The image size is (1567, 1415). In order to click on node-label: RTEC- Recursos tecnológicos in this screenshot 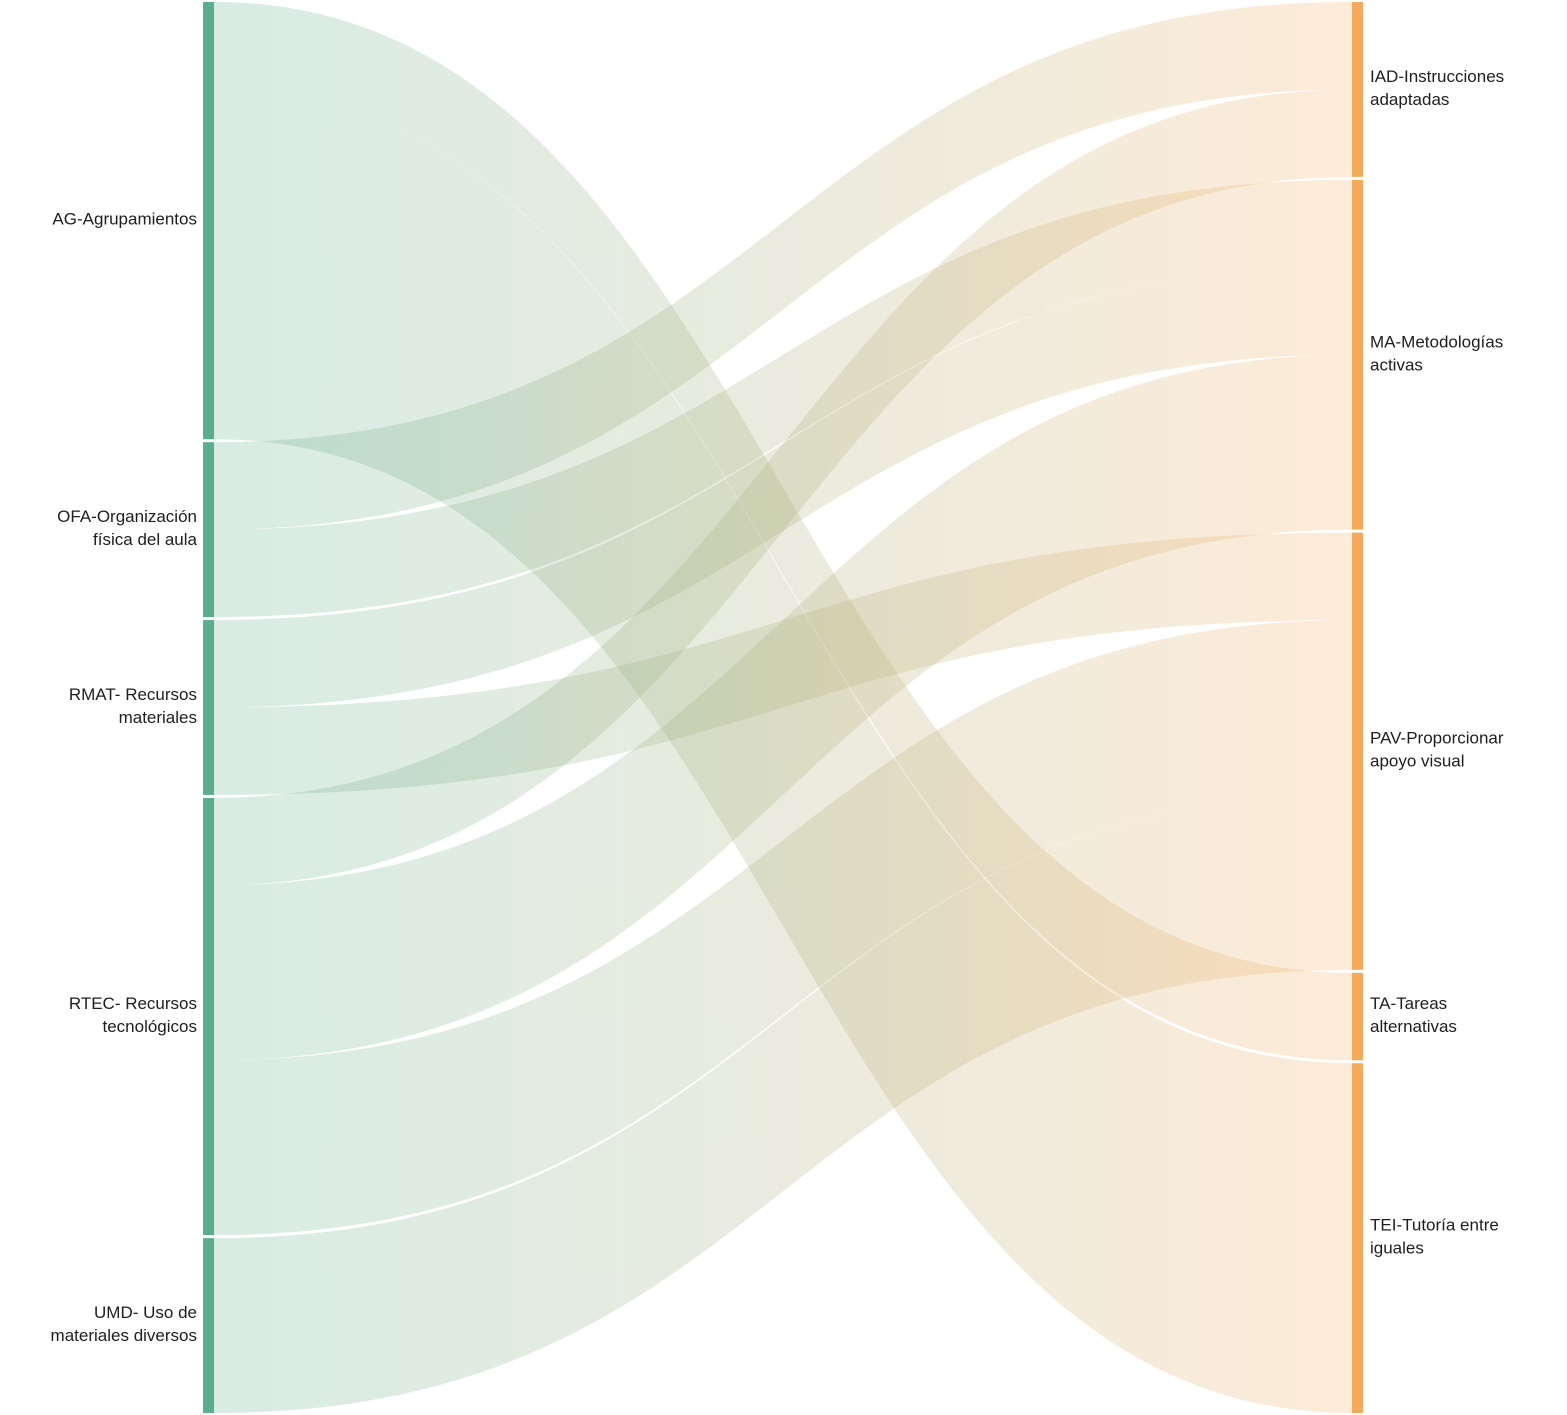, I will do `click(133, 1016)`.